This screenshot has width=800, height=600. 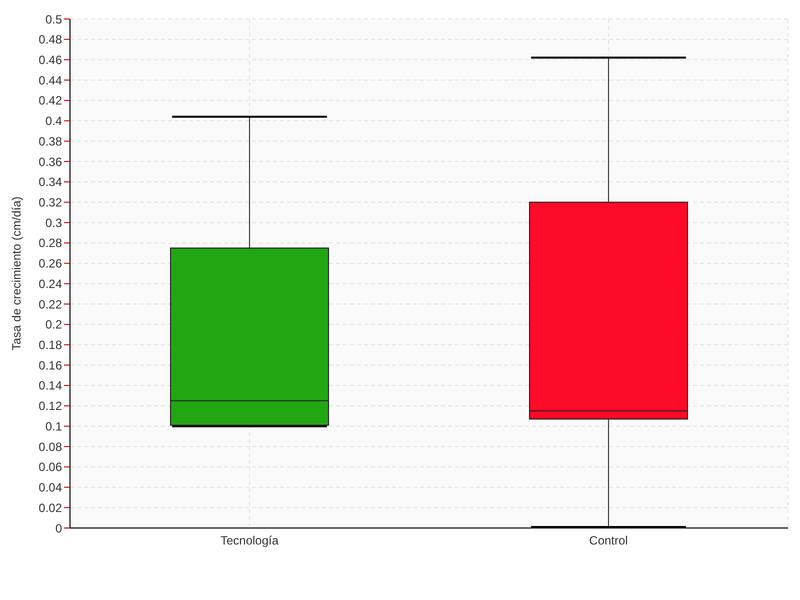 What do you see at coordinates (53, 325) in the screenshot?
I see `y-tick-label: 0.2` at bounding box center [53, 325].